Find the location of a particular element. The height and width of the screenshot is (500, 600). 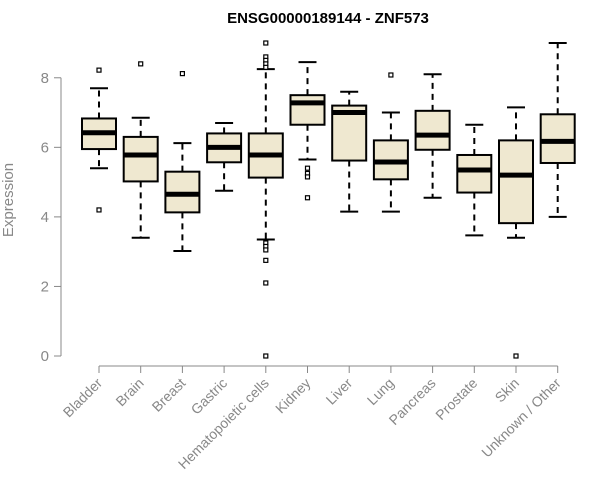

box-liver is located at coordinates (349, 151).